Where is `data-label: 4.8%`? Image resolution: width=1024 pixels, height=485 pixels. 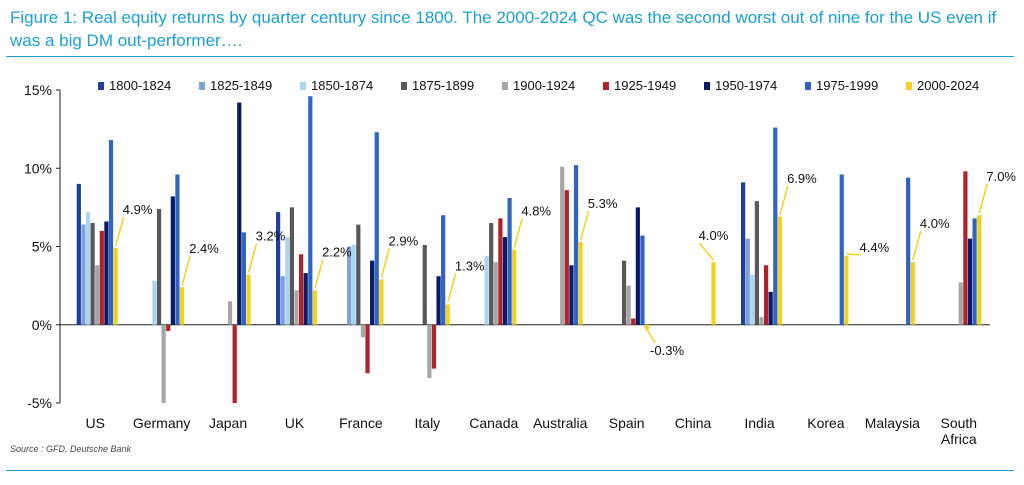
data-label: 4.8% is located at coordinates (536, 211).